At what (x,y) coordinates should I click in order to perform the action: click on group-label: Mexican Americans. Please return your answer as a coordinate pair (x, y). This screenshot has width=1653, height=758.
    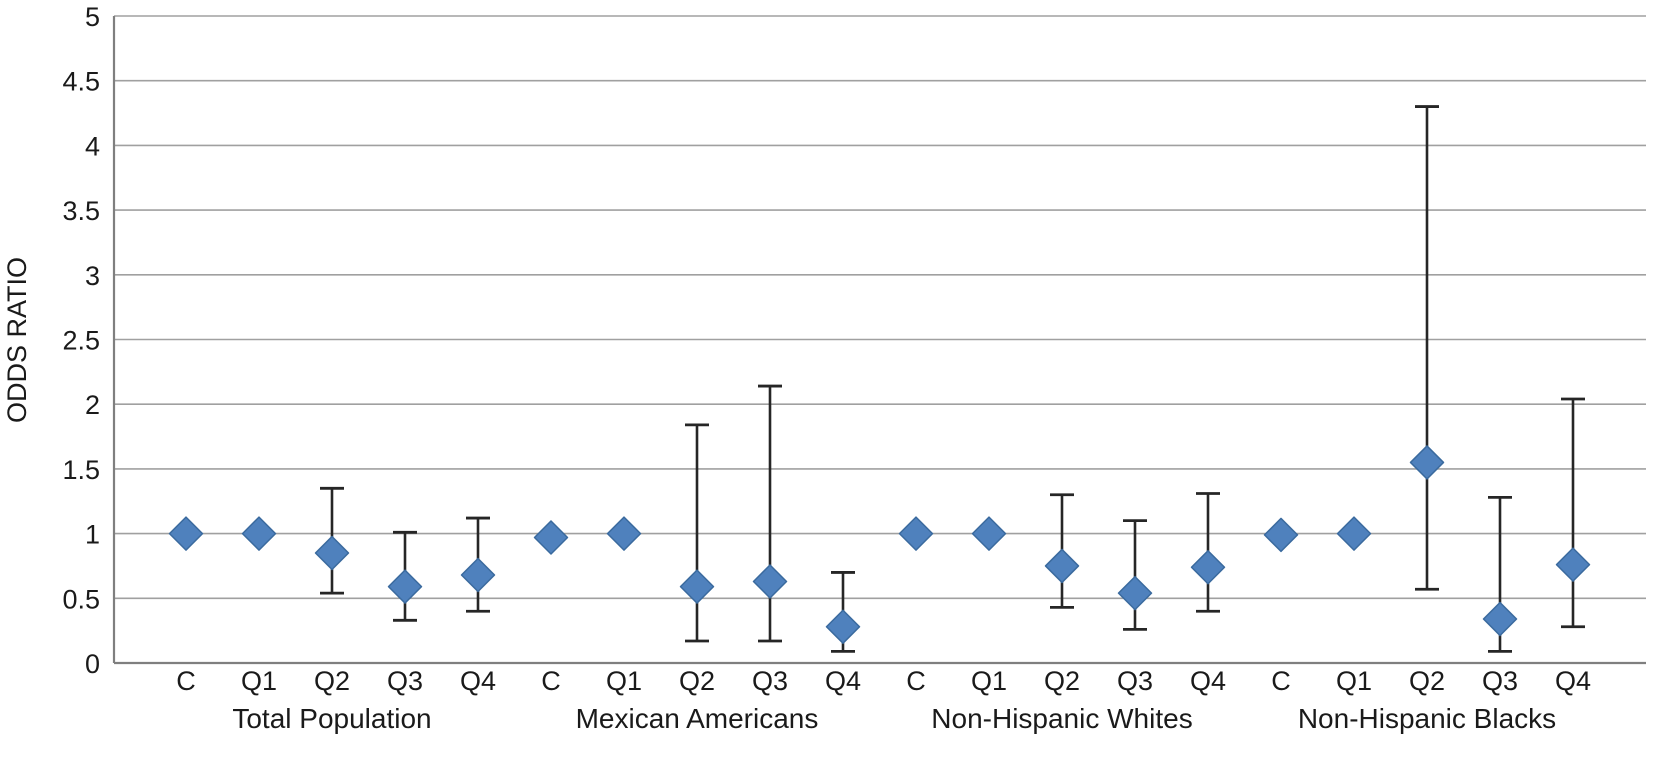
    Looking at the image, I should click on (697, 718).